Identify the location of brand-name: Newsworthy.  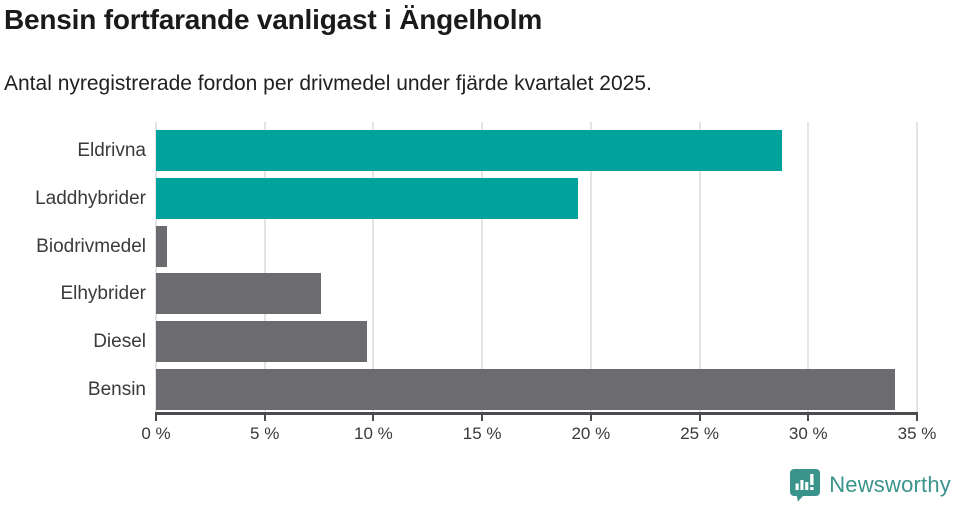
(890, 484).